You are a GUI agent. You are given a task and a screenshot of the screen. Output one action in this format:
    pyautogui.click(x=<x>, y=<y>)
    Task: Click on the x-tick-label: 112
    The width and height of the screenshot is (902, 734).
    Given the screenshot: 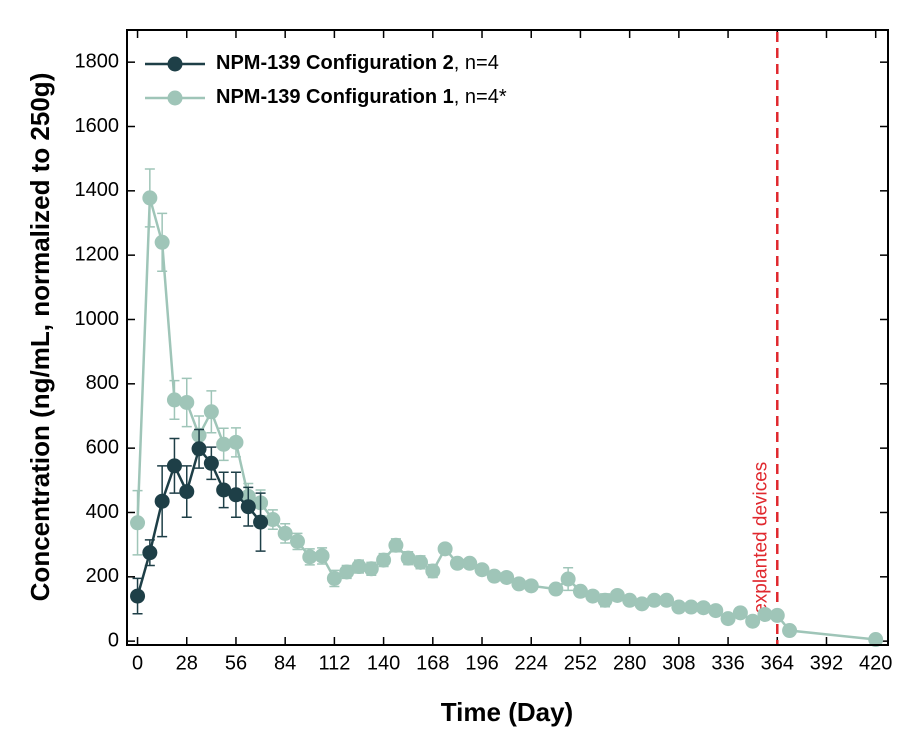 What is the action you would take?
    pyautogui.click(x=334, y=663)
    